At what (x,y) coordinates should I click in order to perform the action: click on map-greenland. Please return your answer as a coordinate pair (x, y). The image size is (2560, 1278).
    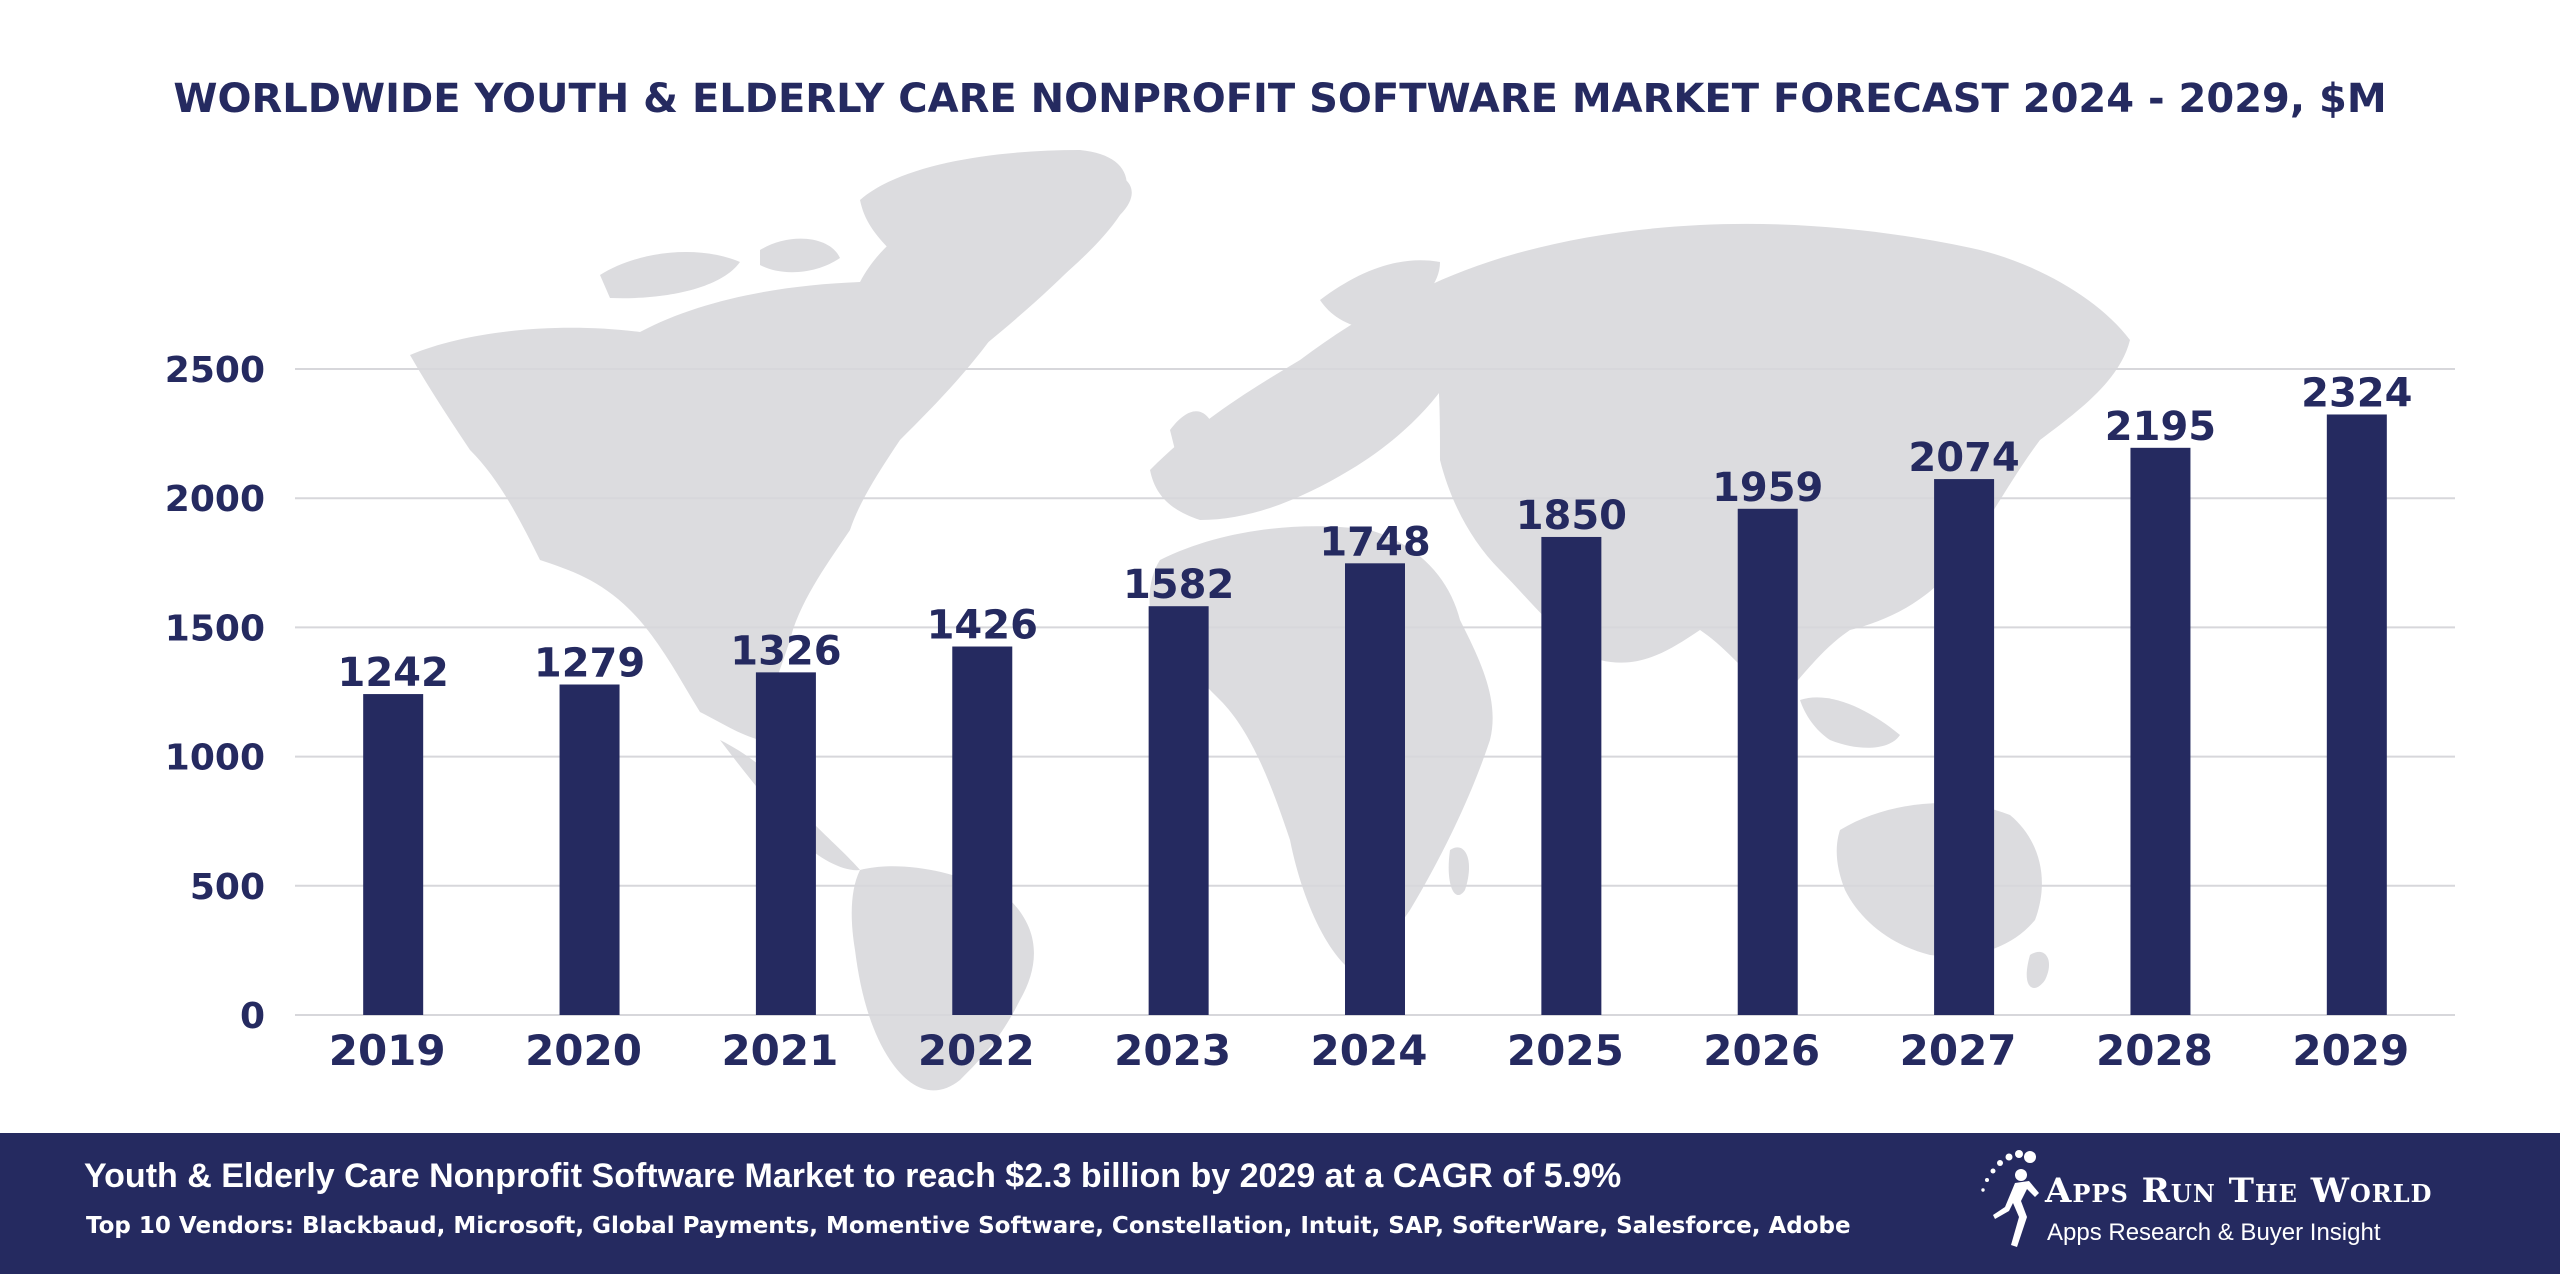
    Looking at the image, I should click on (993, 257).